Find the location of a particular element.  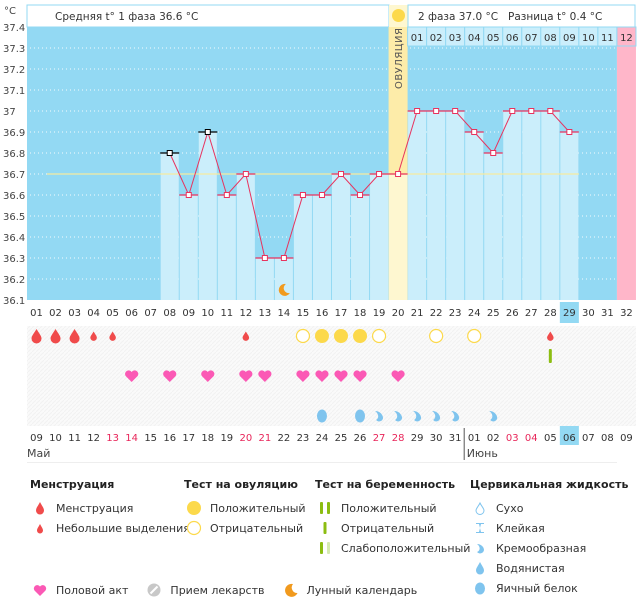

cycle-day-label: 22 is located at coordinates (436, 313).